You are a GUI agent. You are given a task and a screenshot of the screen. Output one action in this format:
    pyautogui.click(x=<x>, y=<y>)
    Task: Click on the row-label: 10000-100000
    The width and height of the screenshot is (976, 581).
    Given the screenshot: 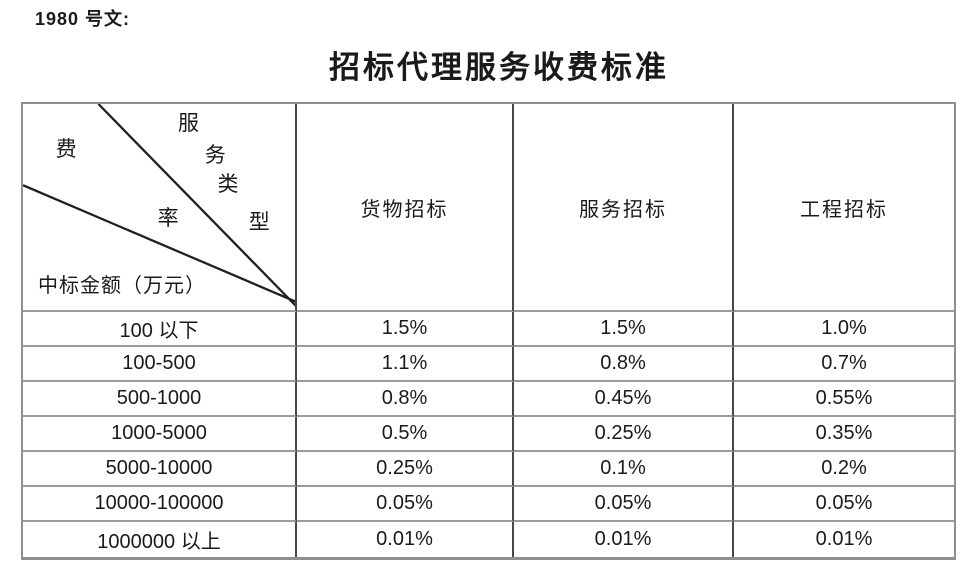 What is the action you would take?
    pyautogui.click(x=160, y=504)
    